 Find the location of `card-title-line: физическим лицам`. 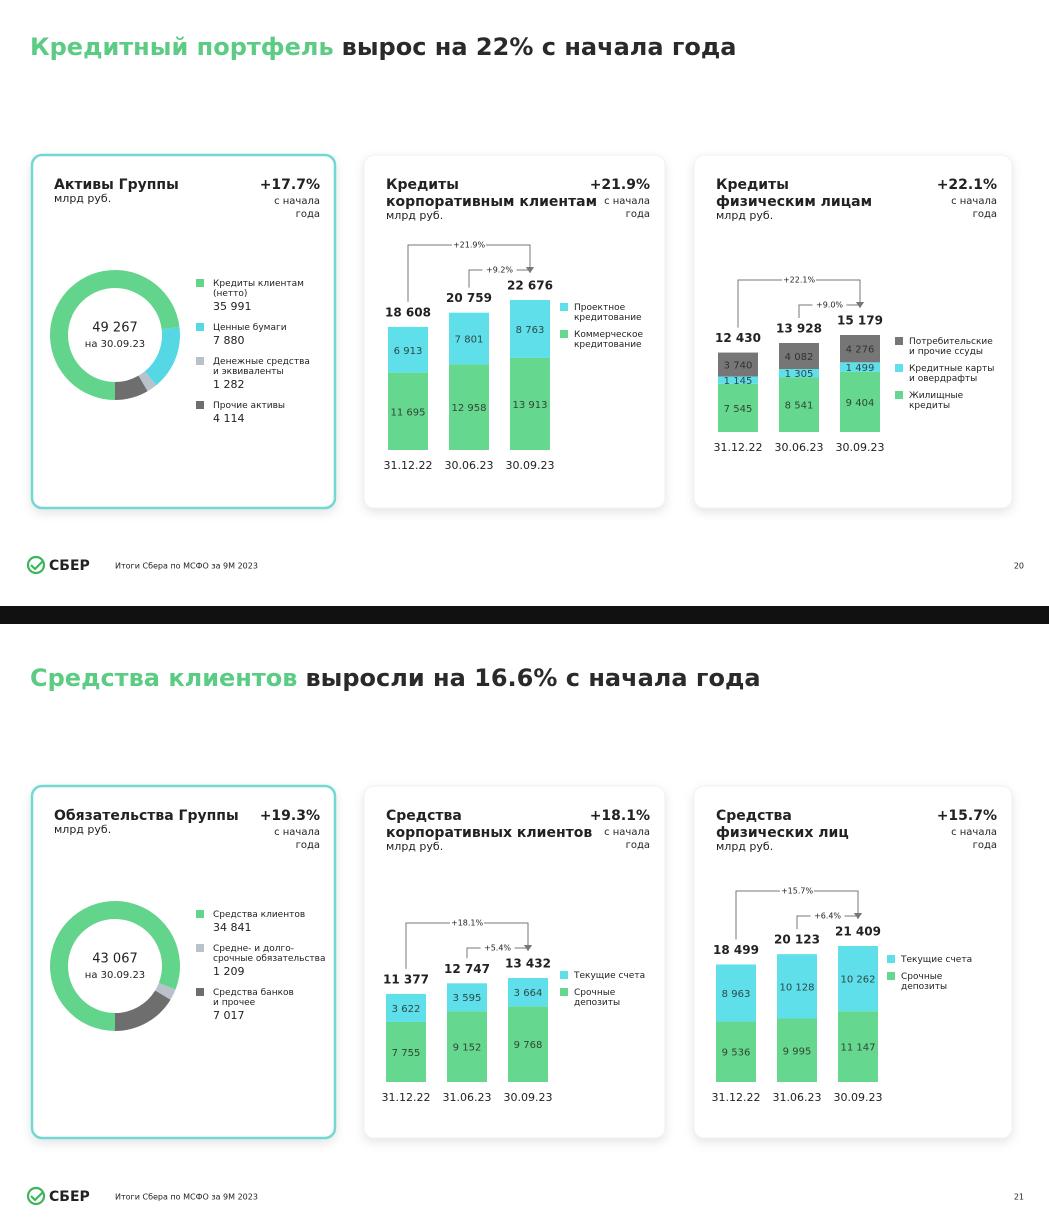

card-title-line: физическим лицам is located at coordinates (794, 202).